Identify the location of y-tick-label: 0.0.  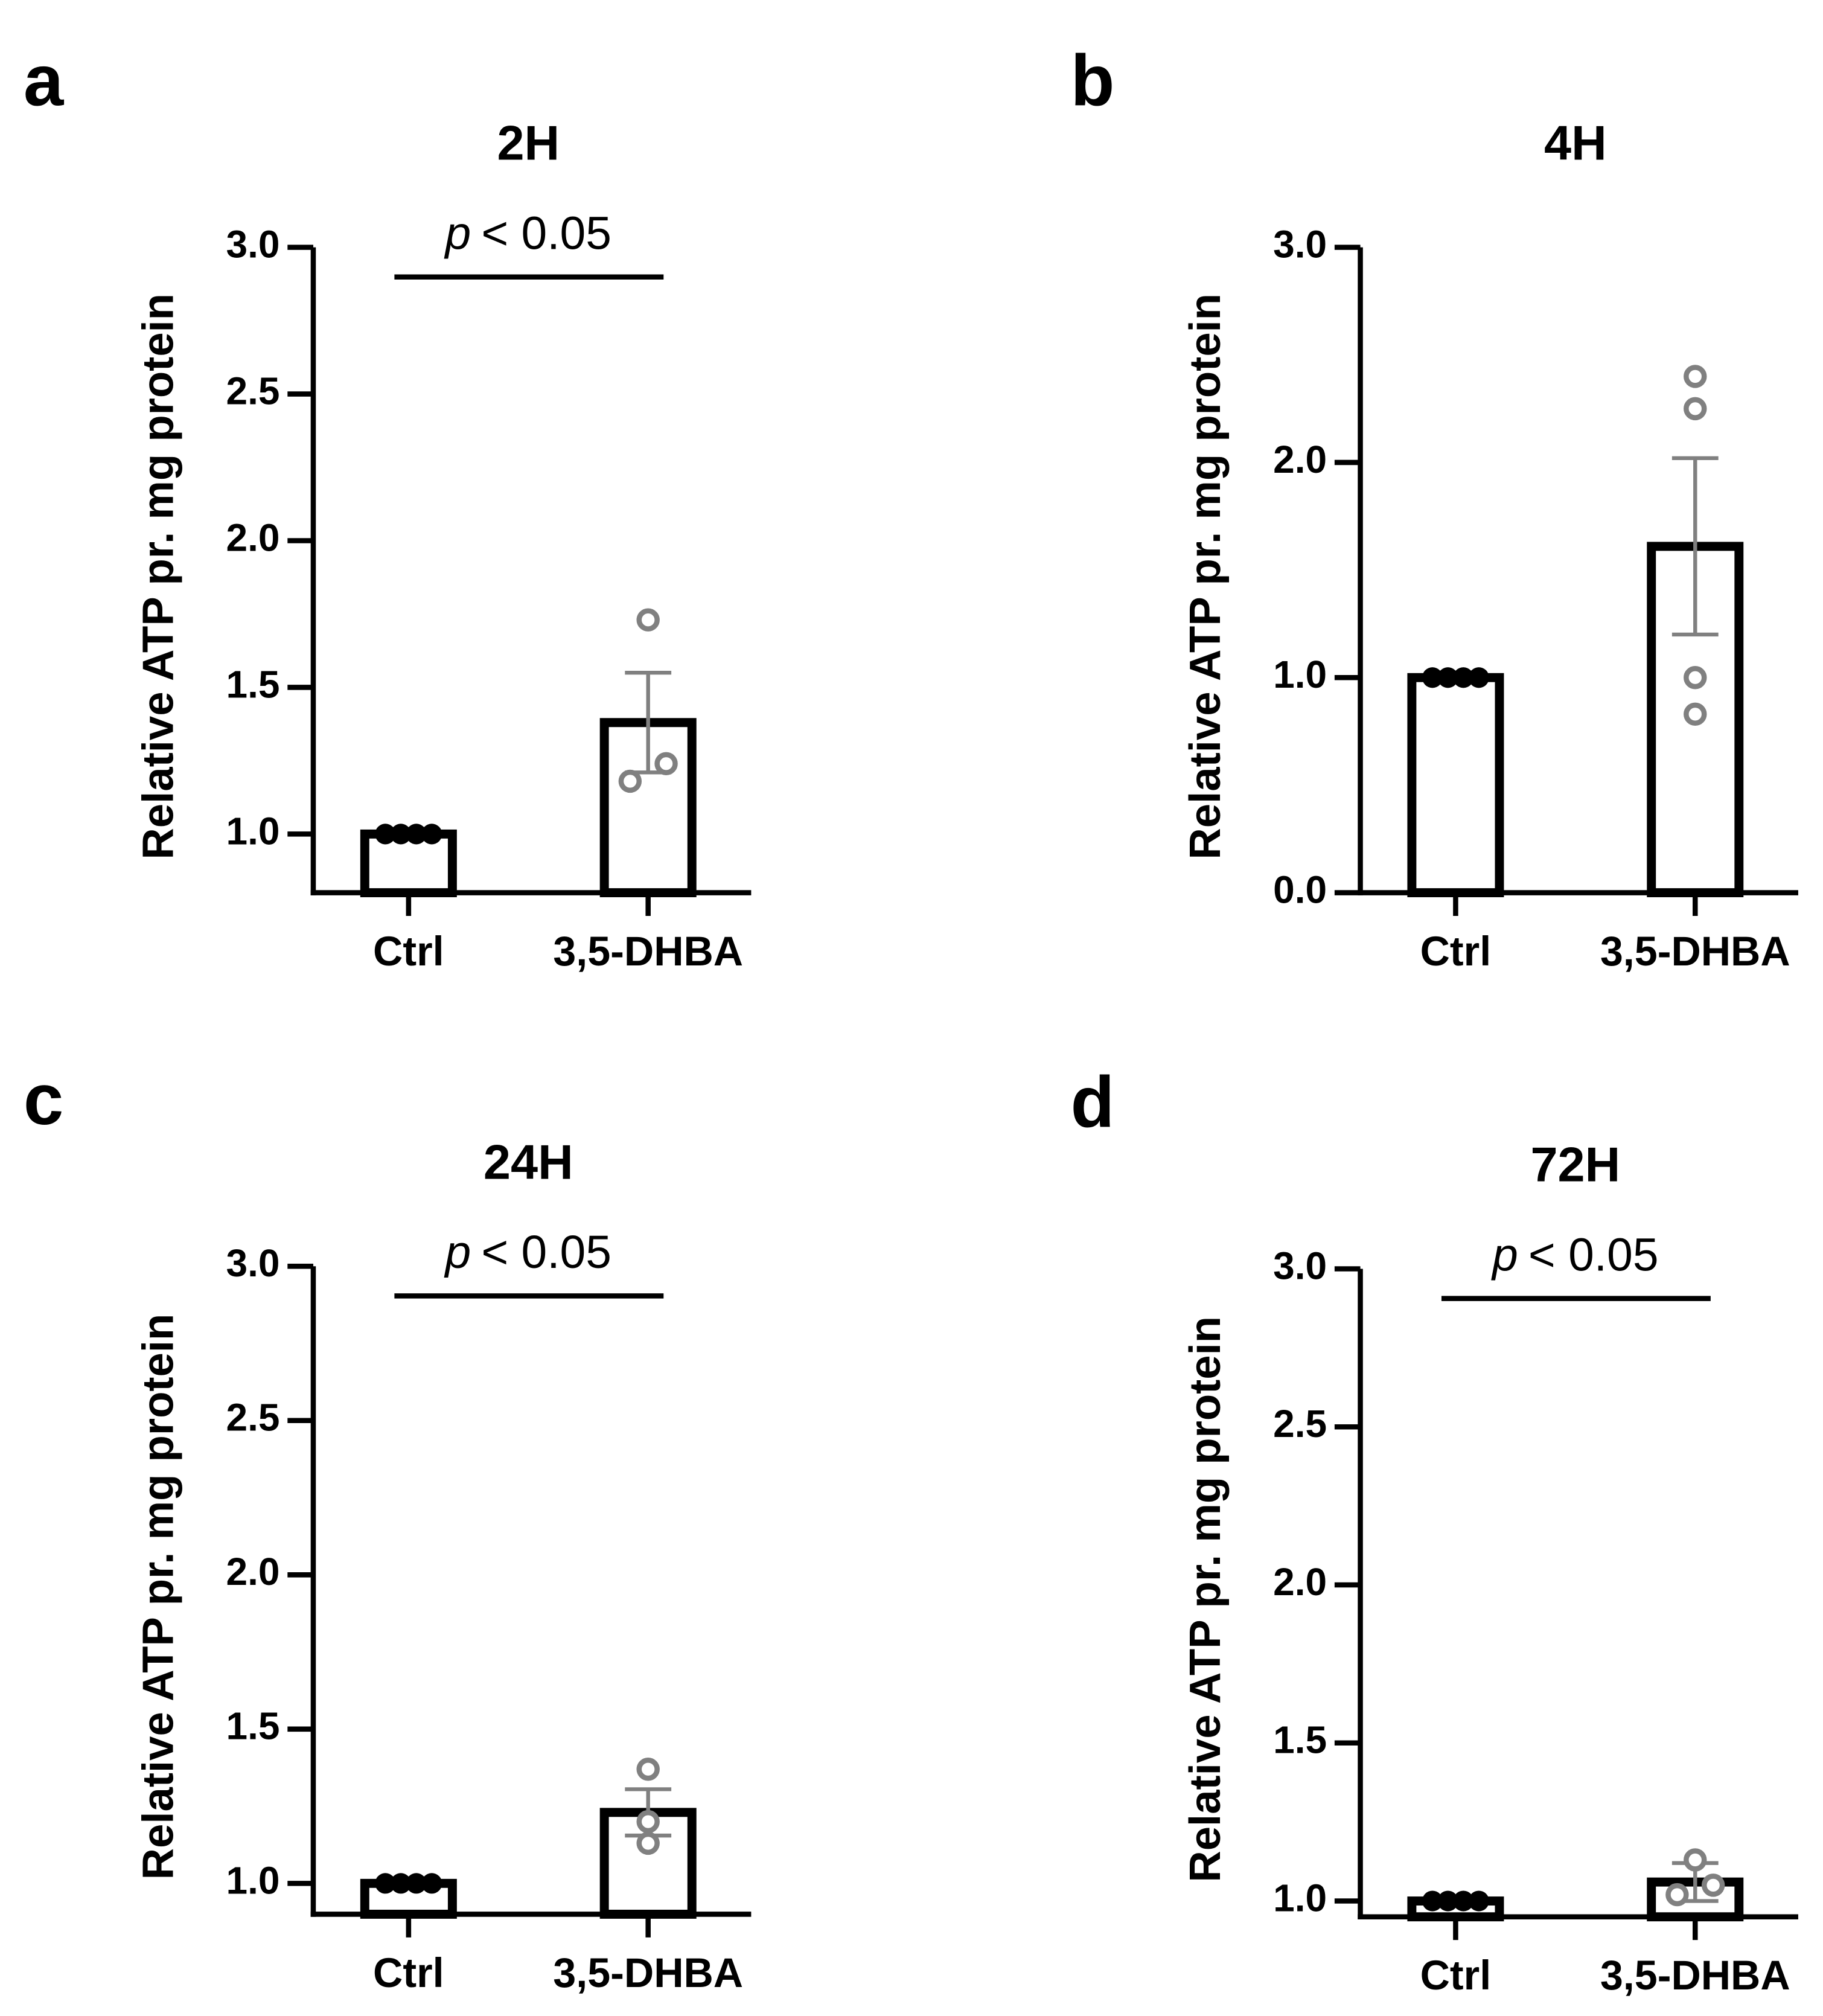
(1300, 889).